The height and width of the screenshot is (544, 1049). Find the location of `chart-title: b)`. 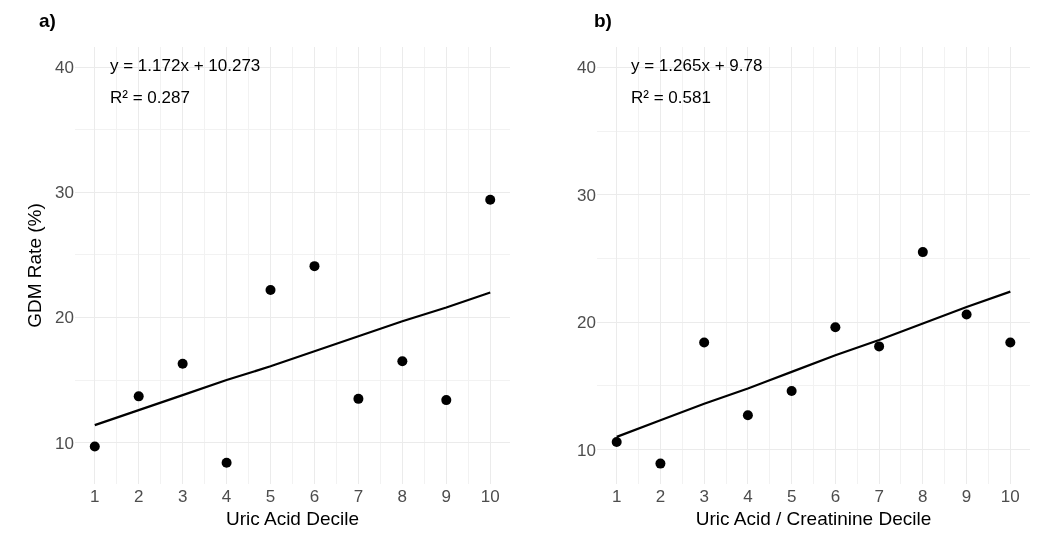

chart-title: b) is located at coordinates (603, 20).